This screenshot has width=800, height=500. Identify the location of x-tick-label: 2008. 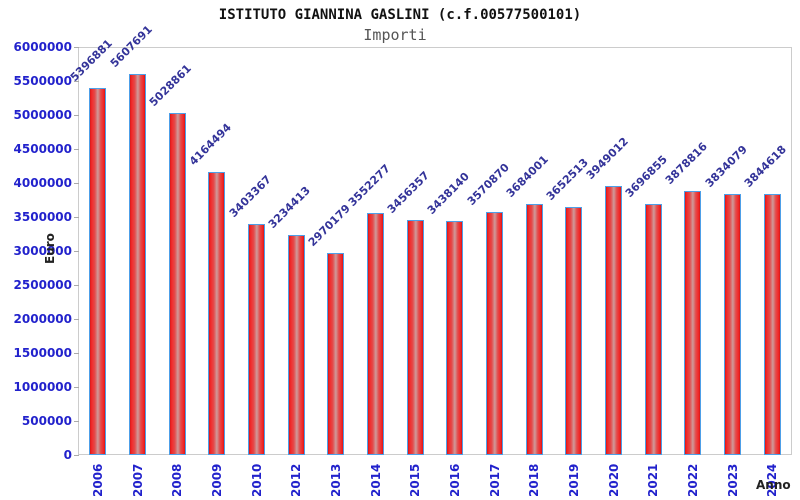
(177, 480).